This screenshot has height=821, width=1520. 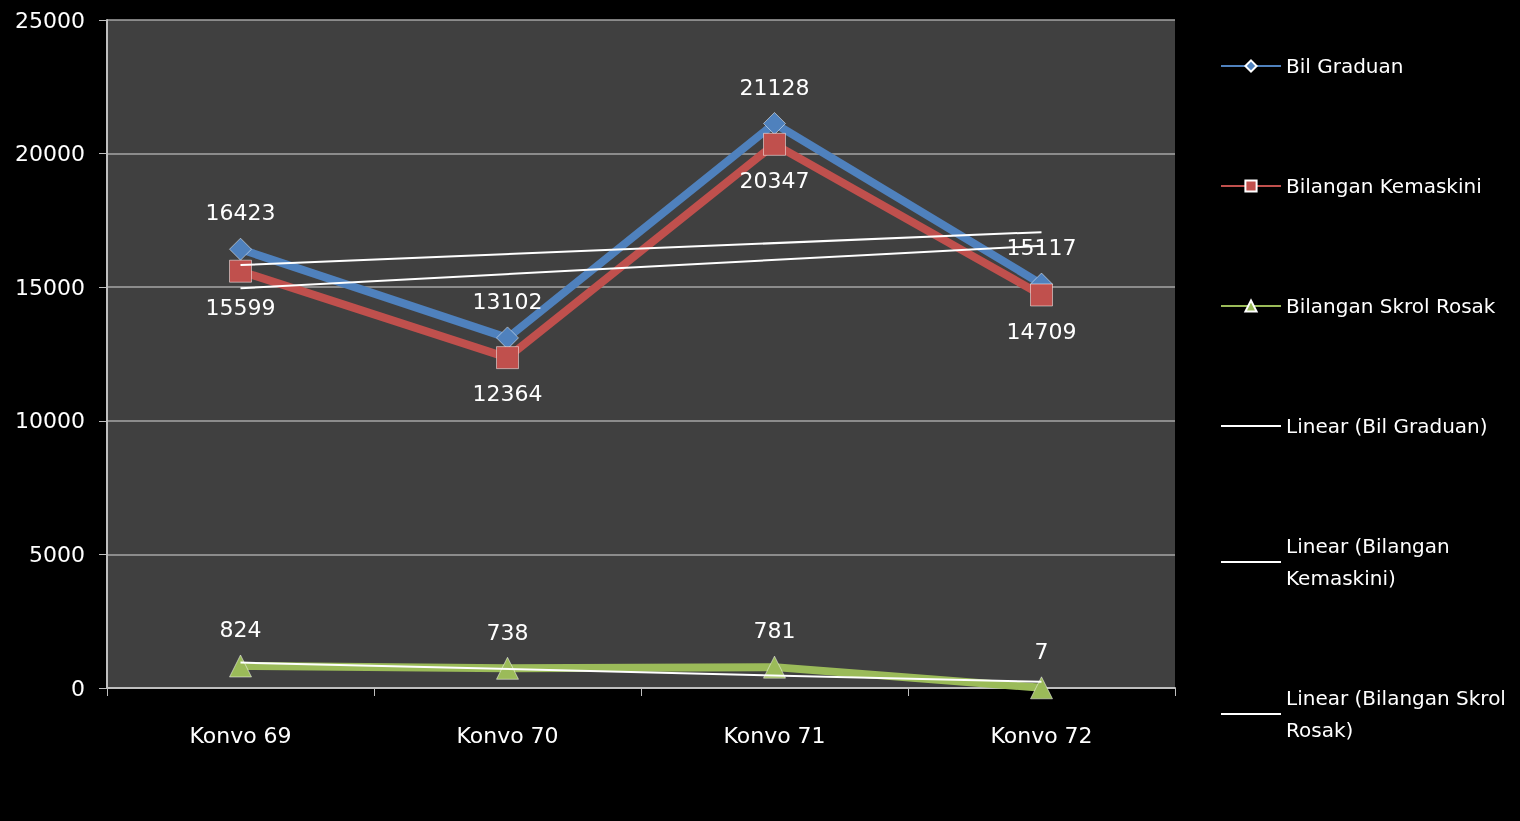 What do you see at coordinates (507, 394) in the screenshot?
I see `data-label: 12364` at bounding box center [507, 394].